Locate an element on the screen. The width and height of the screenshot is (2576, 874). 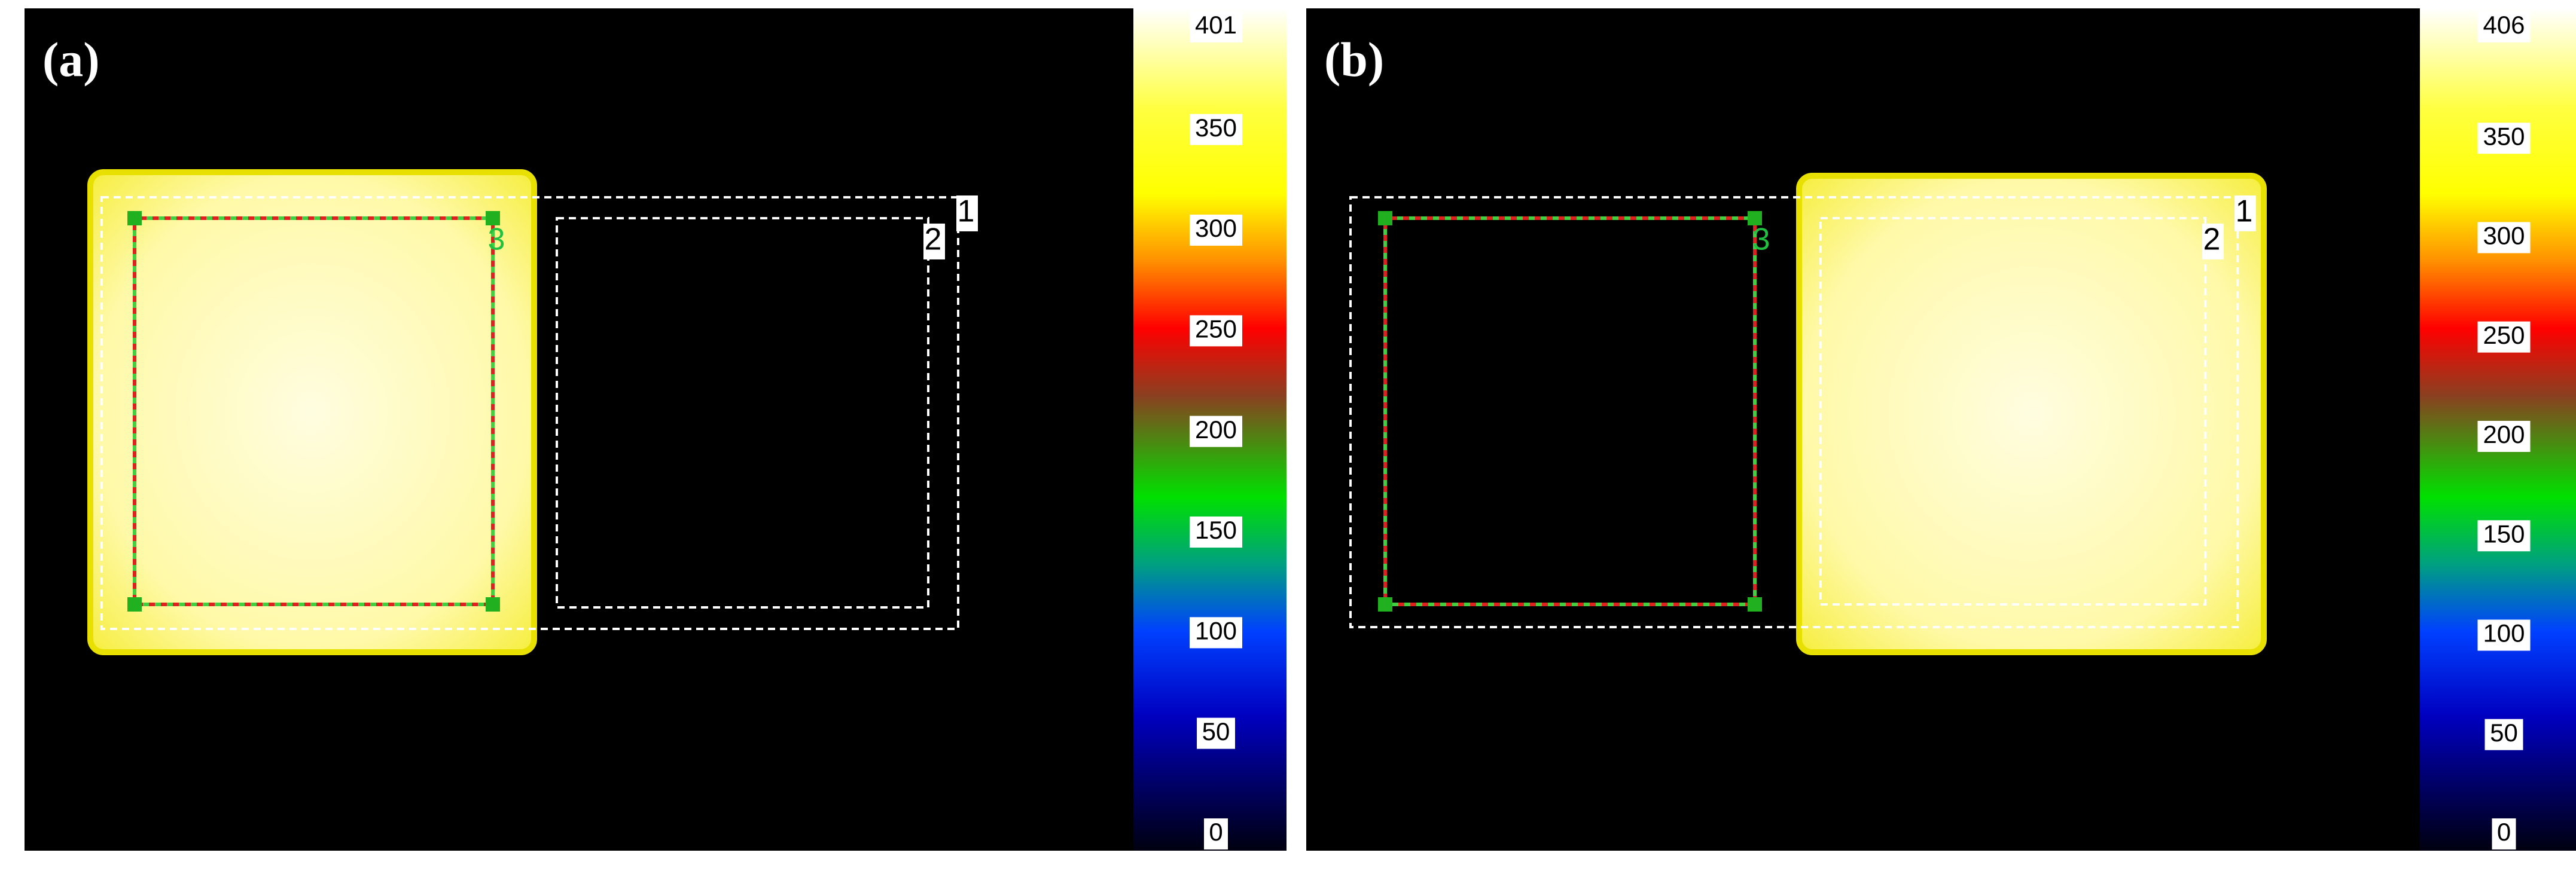
panel-label: (a) is located at coordinates (71, 59).